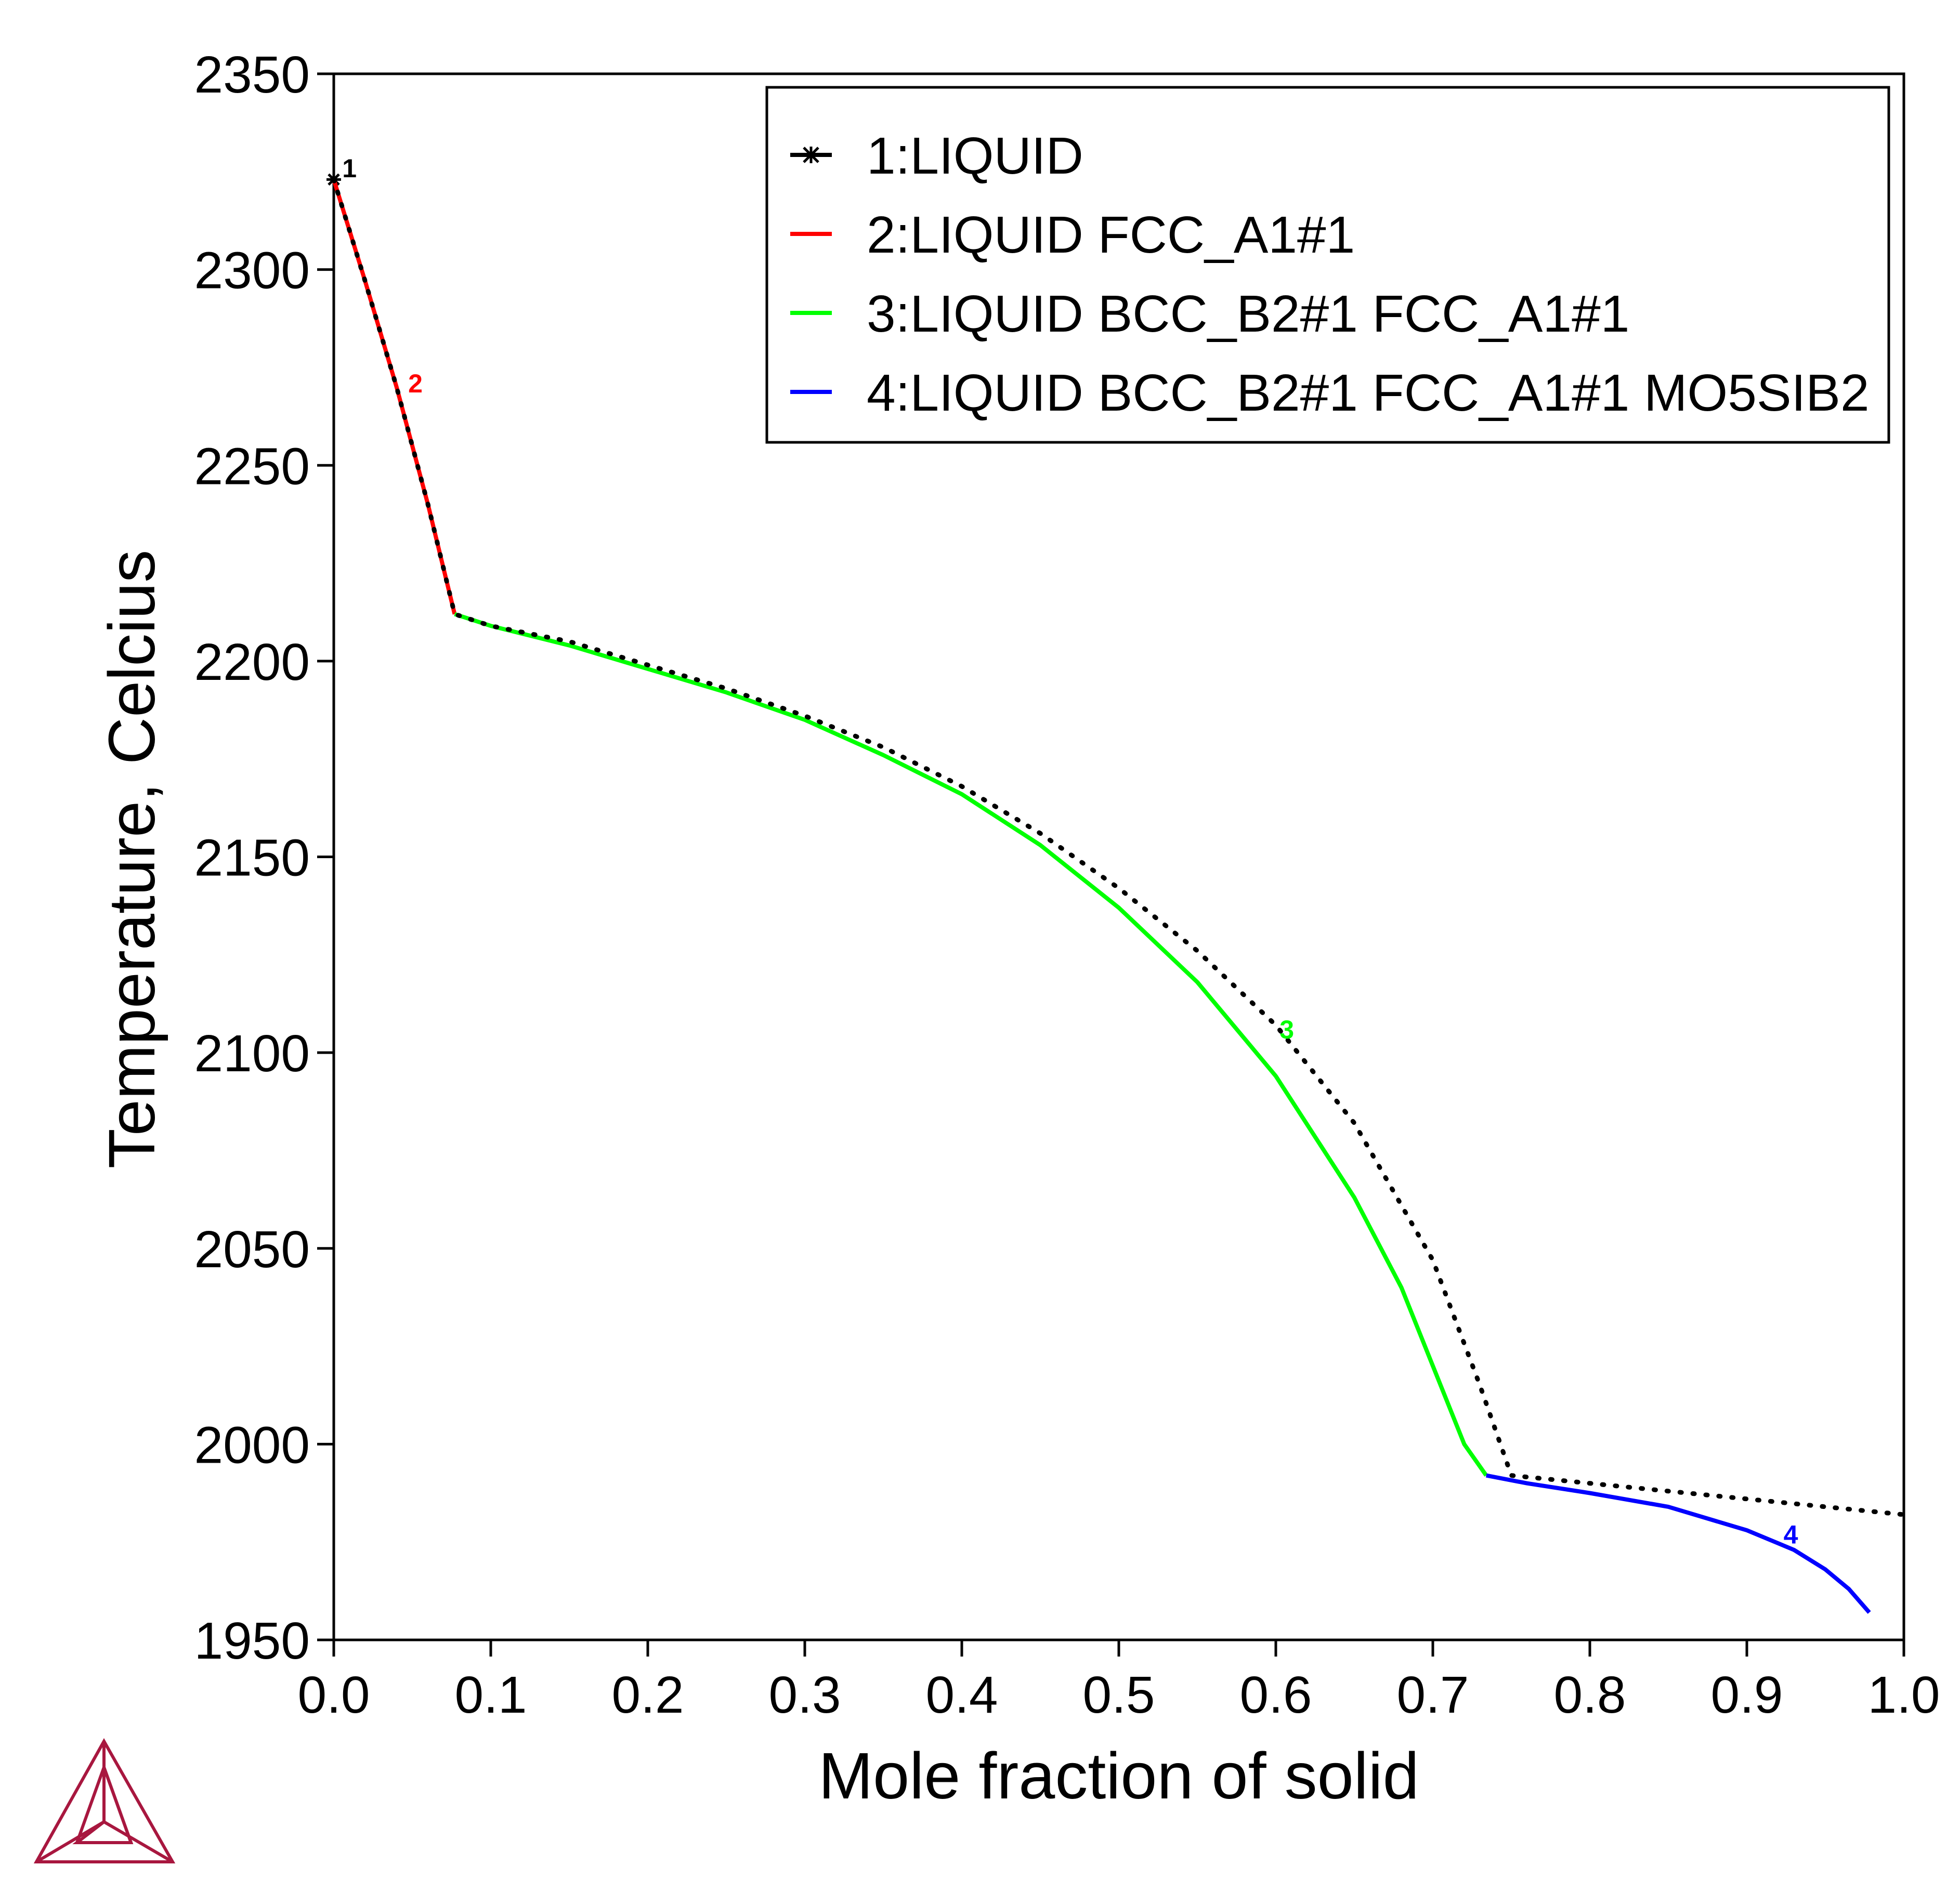 This screenshot has height=1892, width=1960. Describe the element at coordinates (961, 1695) in the screenshot. I see `x-tick-label: 0.4` at that location.